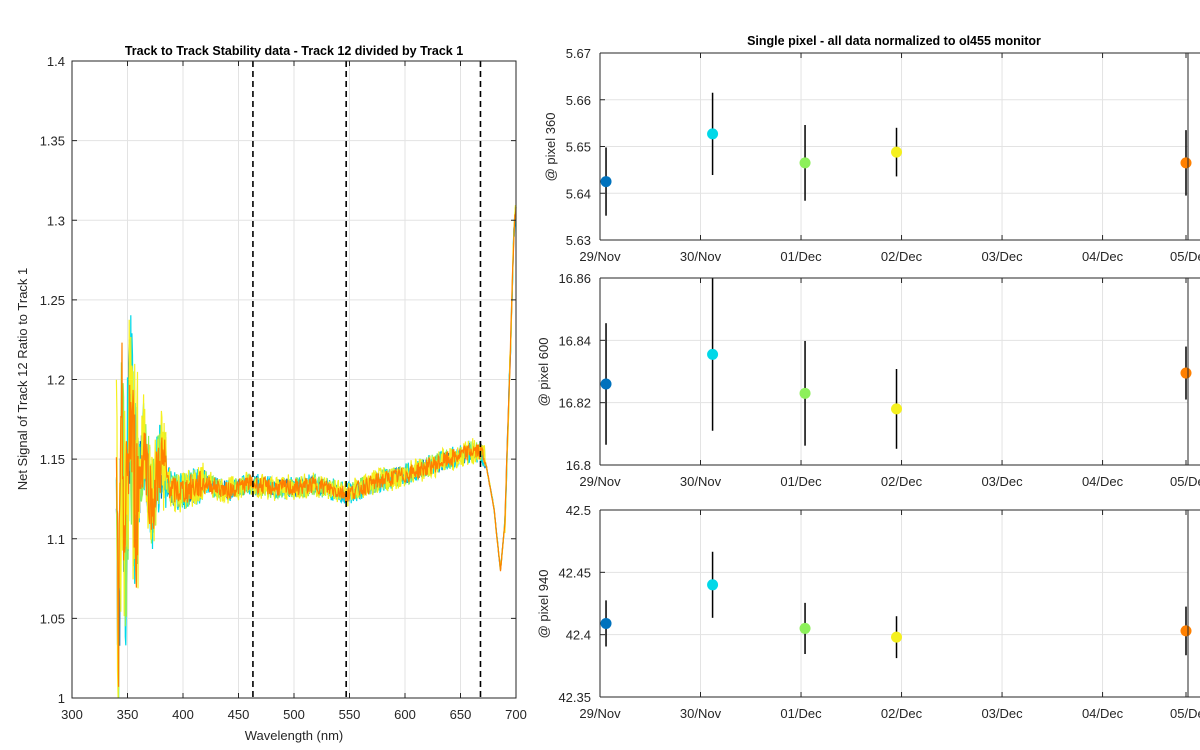 Image resolution: width=1200 pixels, height=750 pixels. Describe the element at coordinates (578, 635) in the screenshot. I see `y-tick-label: 42.4` at that location.